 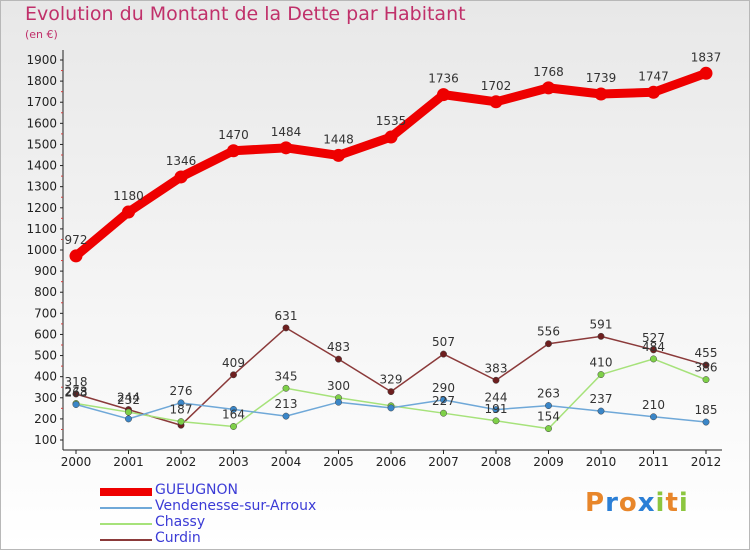 What do you see at coordinates (496, 86) in the screenshot?
I see `data-label: 1702` at bounding box center [496, 86].